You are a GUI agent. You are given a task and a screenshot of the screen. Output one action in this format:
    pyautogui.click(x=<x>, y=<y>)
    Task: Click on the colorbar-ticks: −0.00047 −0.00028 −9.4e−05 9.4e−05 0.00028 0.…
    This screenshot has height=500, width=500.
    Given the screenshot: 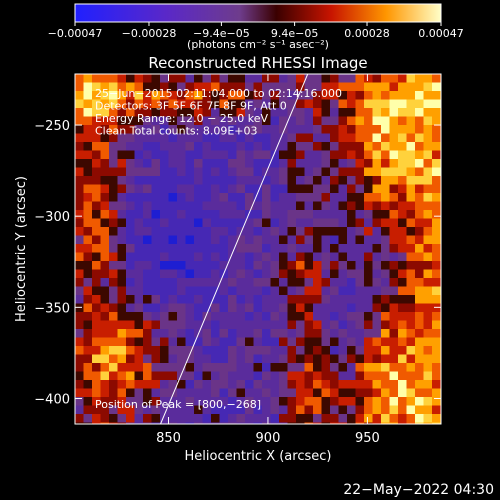 What is the action you would take?
    pyautogui.click(x=256, y=31)
    